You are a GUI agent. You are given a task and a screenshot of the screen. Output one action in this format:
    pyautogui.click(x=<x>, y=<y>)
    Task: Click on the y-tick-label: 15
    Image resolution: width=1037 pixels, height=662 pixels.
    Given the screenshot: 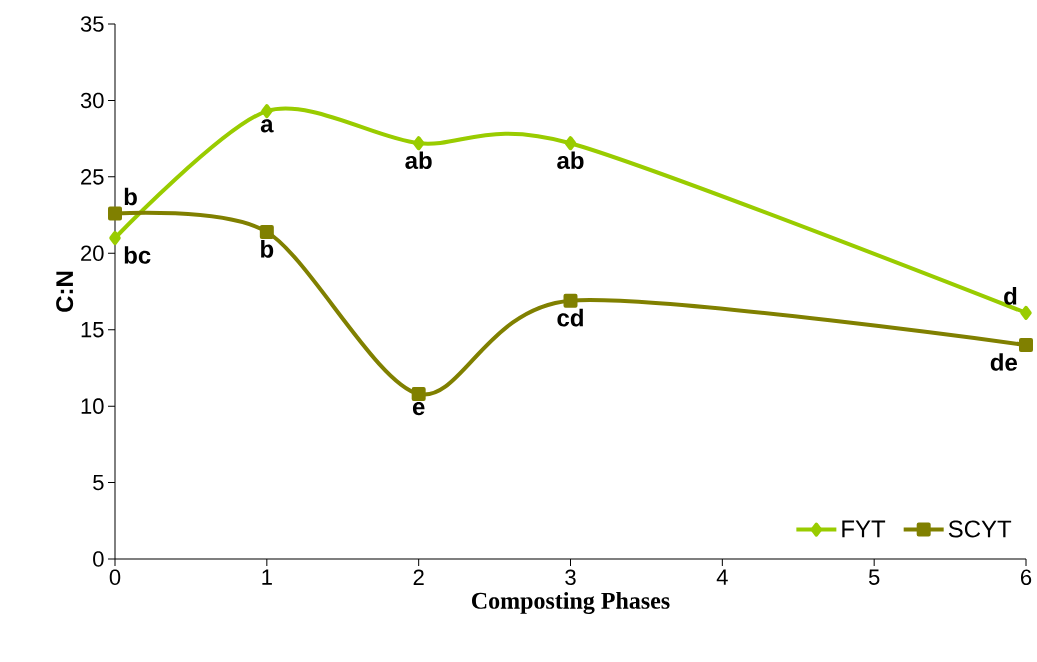 What is the action you would take?
    pyautogui.click(x=92, y=330)
    